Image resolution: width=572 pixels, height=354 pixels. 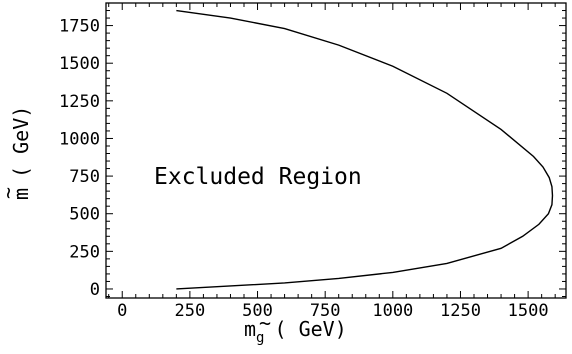 What do you see at coordinates (250, 329) in the screenshot?
I see `x-axis-label-main: m` at bounding box center [250, 329].